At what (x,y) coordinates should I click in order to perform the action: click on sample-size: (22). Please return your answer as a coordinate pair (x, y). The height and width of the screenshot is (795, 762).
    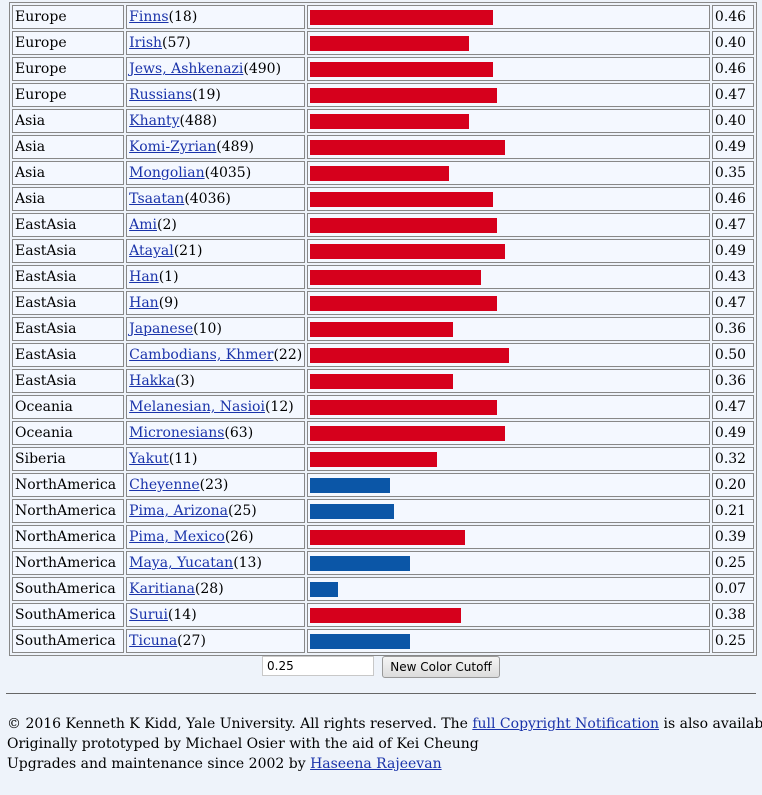
    Looking at the image, I should click on (288, 355).